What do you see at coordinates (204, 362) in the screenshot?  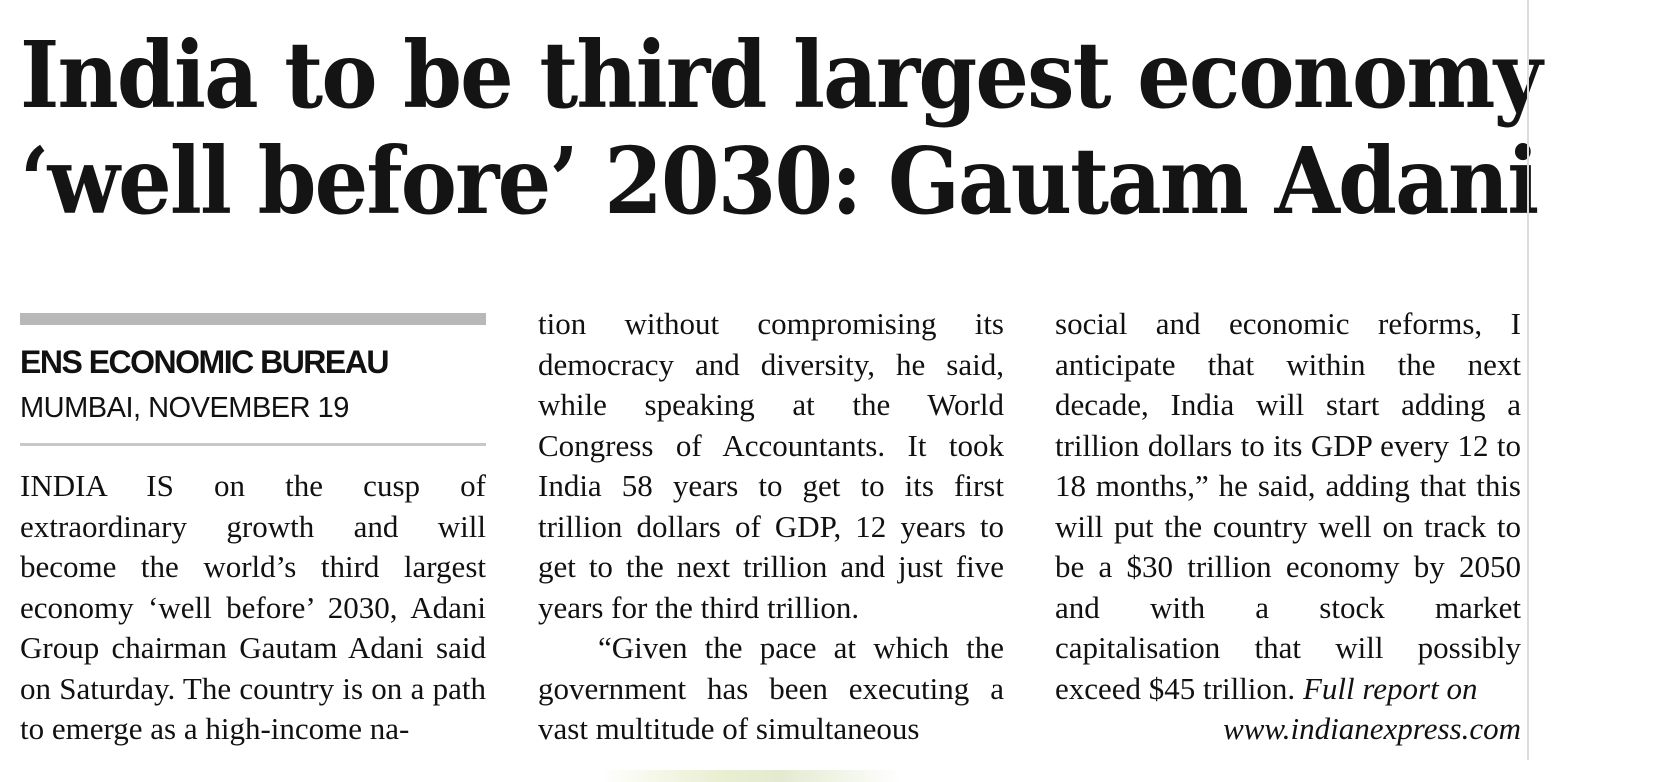 I see `byline-author: ENS ECONOMIC BUREAU` at bounding box center [204, 362].